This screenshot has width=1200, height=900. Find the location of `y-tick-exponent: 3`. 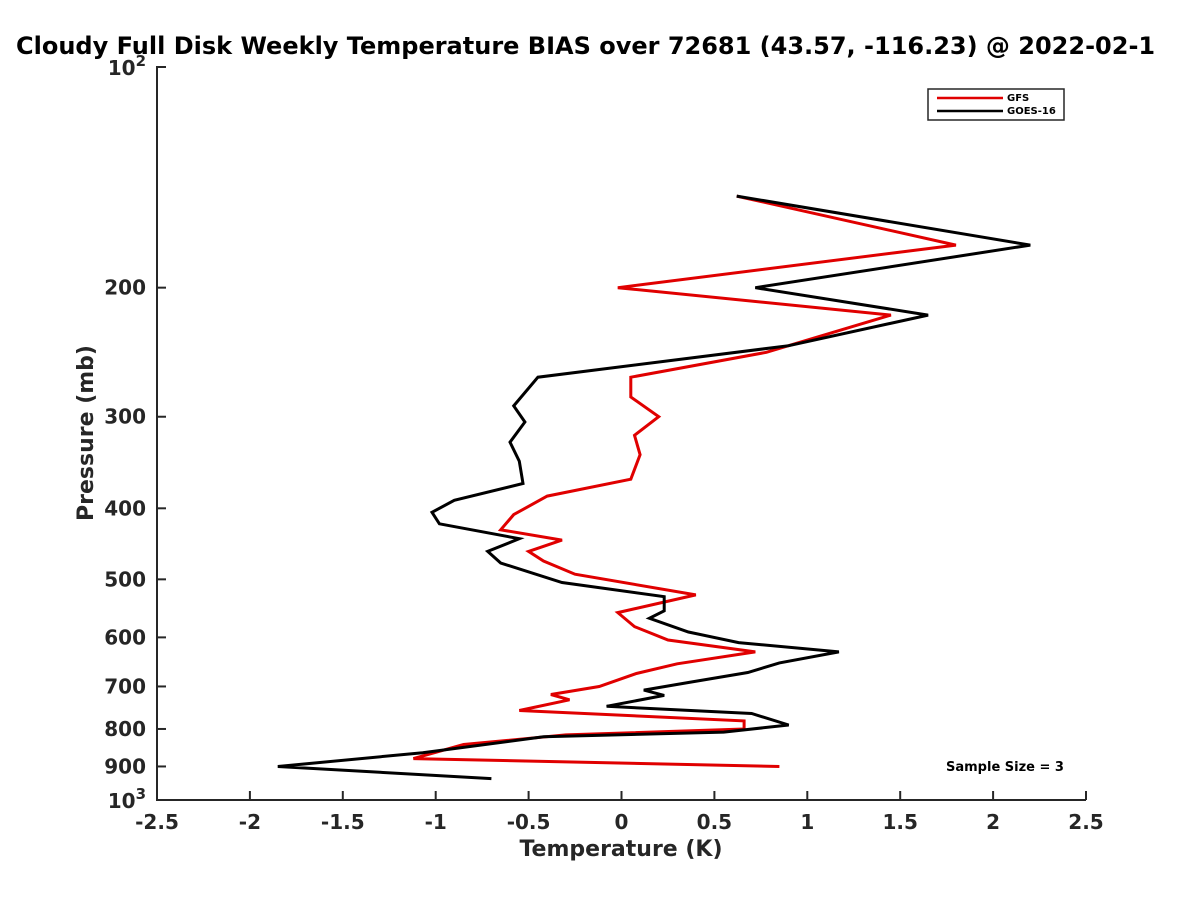

y-tick-exponent: 3 is located at coordinates (141, 794).